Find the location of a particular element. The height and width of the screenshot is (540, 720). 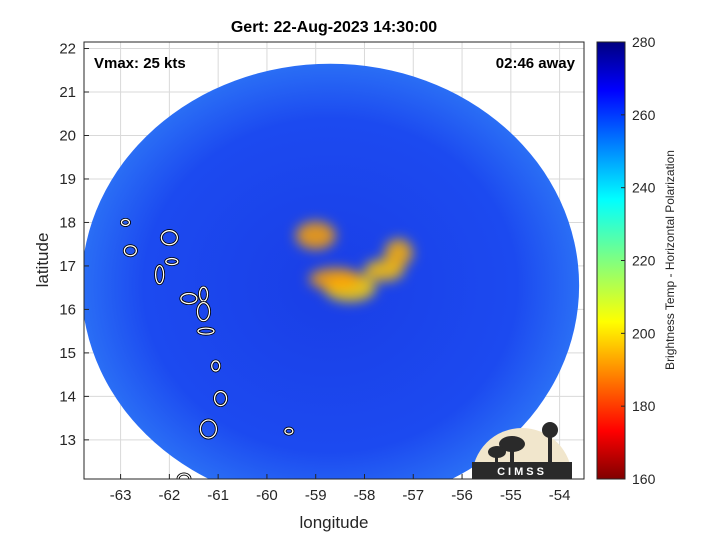

land-outlines is located at coordinates (207, 348).